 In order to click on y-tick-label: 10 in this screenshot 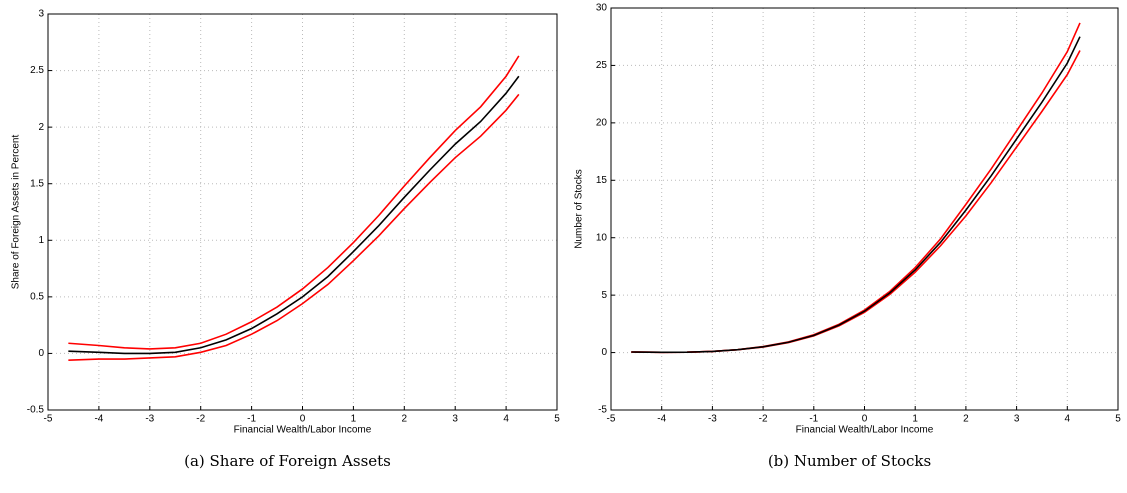, I will do `click(602, 237)`.